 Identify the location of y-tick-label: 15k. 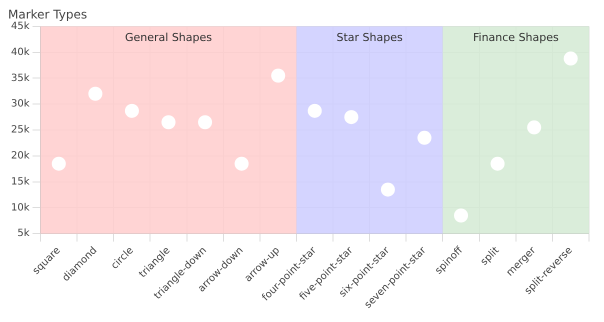
(20, 182).